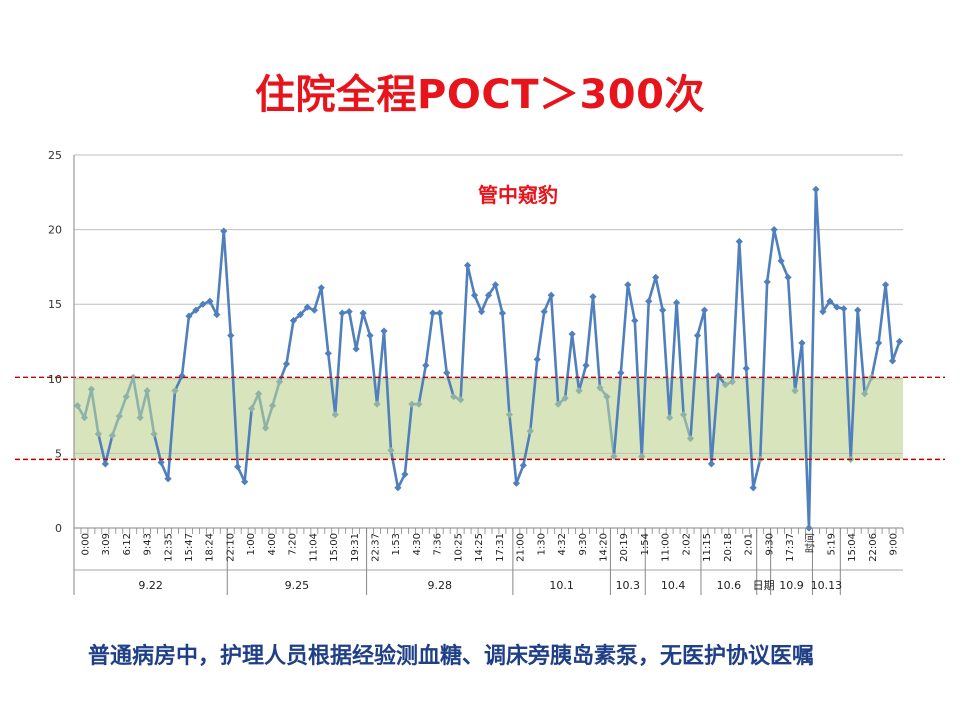  Describe the element at coordinates (488, 418) in the screenshot. I see `target-range-band` at that location.